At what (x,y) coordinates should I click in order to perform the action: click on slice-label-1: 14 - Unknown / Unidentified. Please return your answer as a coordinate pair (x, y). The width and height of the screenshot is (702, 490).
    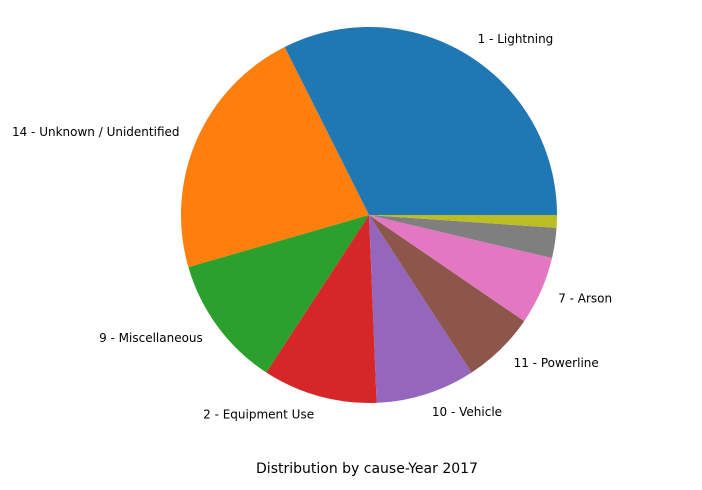
    Looking at the image, I should click on (96, 132).